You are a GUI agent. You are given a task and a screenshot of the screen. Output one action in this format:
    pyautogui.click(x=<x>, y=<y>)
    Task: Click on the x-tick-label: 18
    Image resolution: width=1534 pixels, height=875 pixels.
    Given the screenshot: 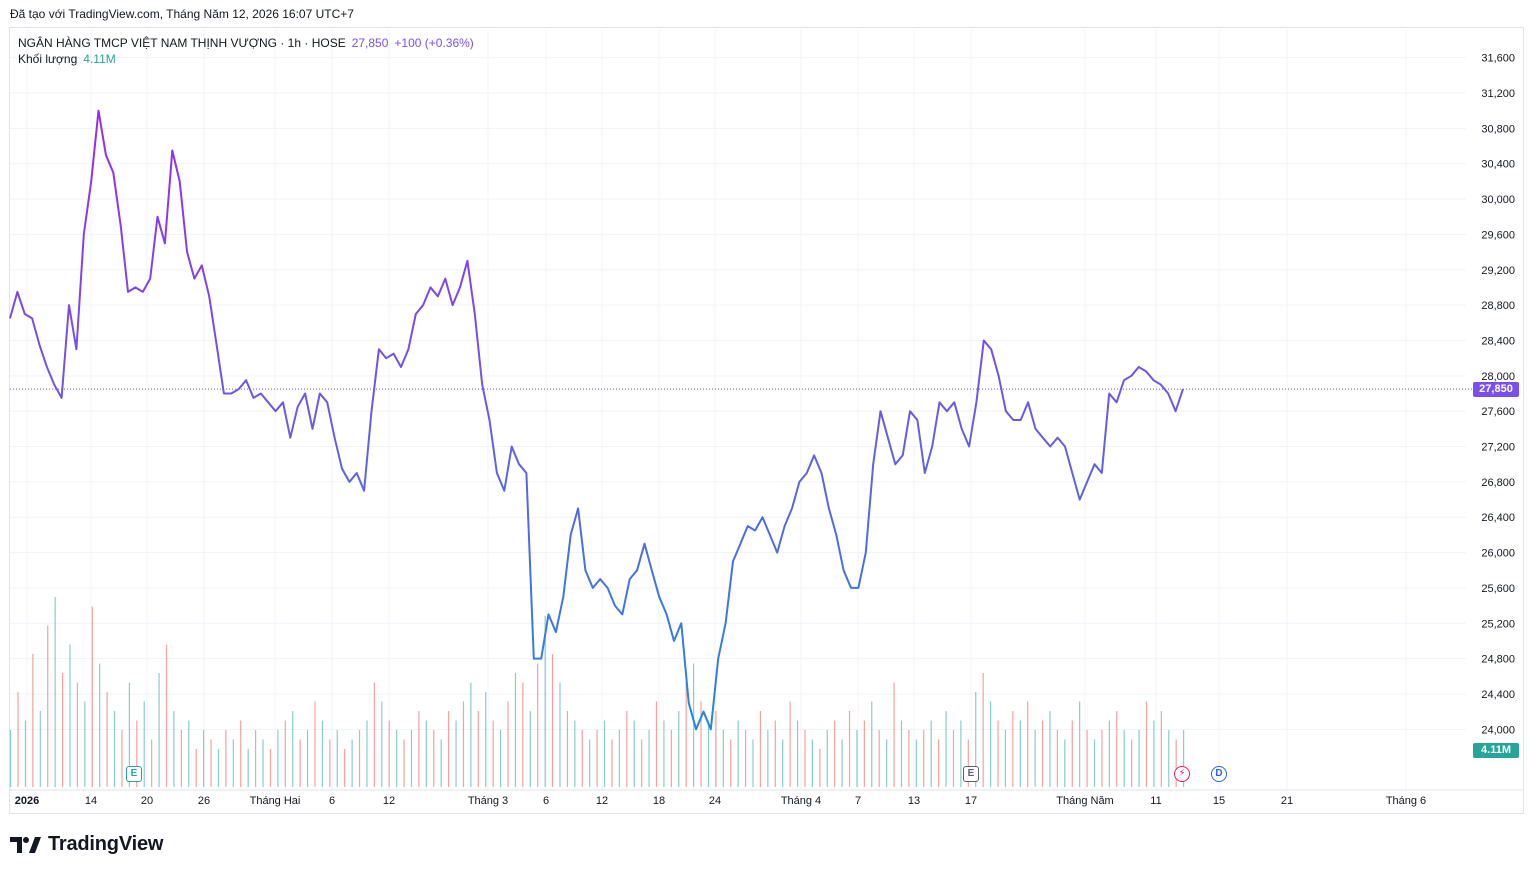 What is the action you would take?
    pyautogui.click(x=659, y=801)
    